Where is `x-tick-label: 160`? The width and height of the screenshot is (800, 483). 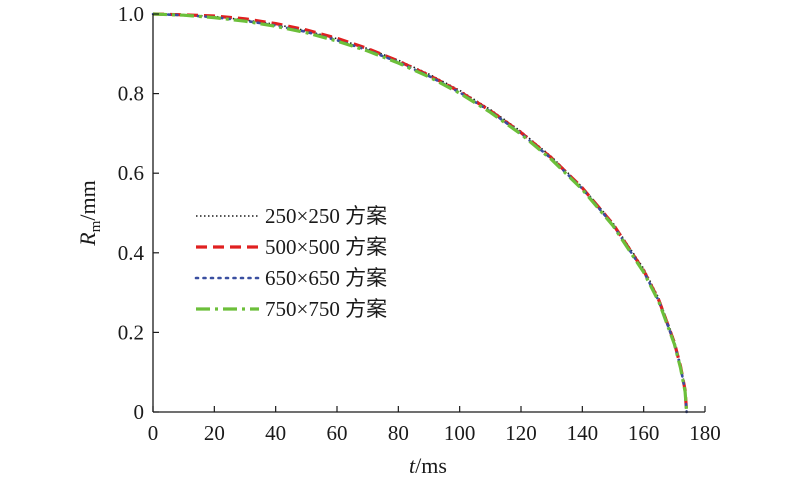 x-tick-label: 160 is located at coordinates (644, 433).